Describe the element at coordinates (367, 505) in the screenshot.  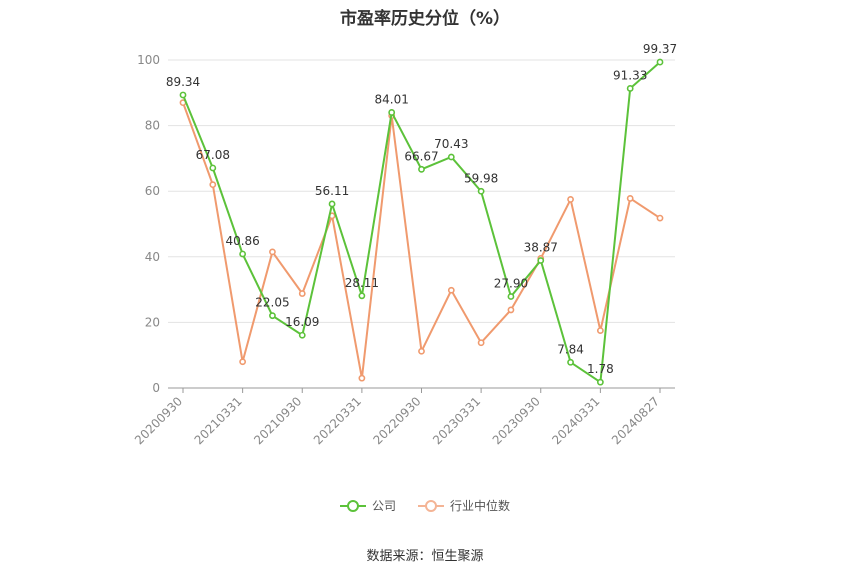
I see `legend-item-company: 公司` at that location.